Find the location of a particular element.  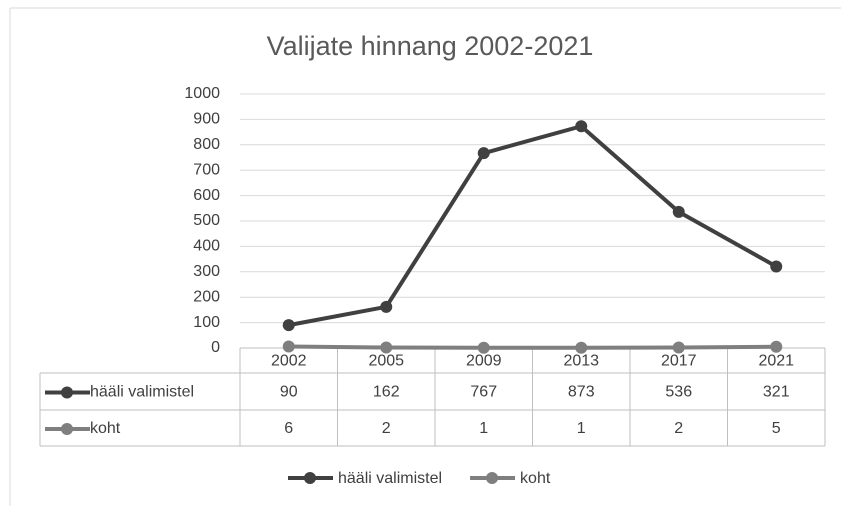

y-tick-label: 200 is located at coordinates (206, 296).